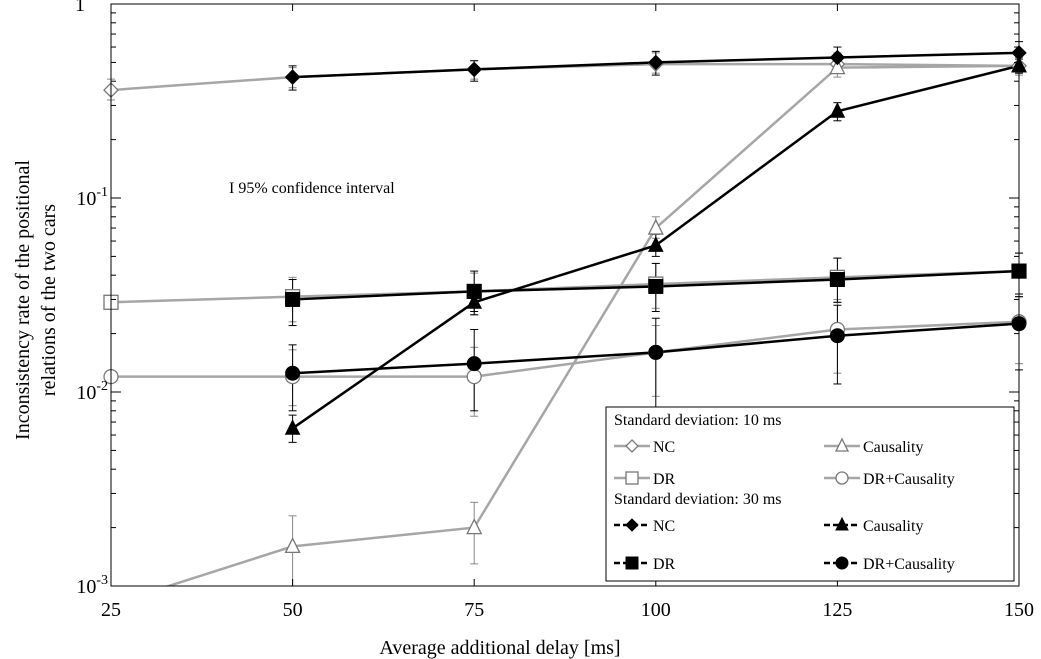 This screenshot has height=659, width=1041. Describe the element at coordinates (698, 499) in the screenshot. I see `legend-group-title-2: Standard deviation: 30 ms` at that location.